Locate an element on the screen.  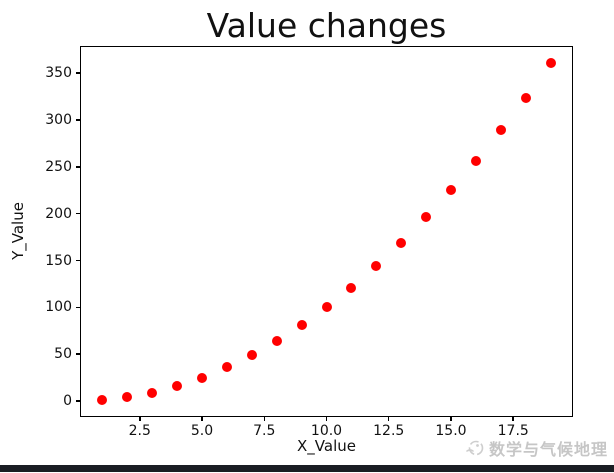
x-tick-label: 5.0 is located at coordinates (202, 431).